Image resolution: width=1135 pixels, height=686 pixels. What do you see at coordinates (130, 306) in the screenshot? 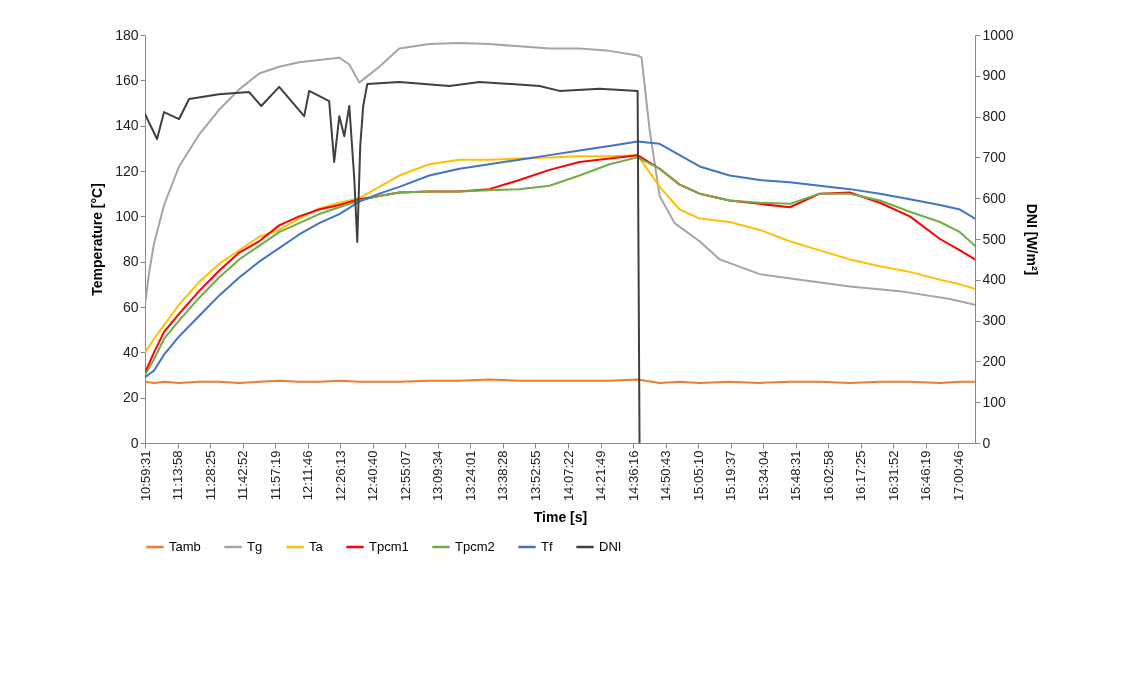
I see `y-tick-label: 60` at bounding box center [130, 306].